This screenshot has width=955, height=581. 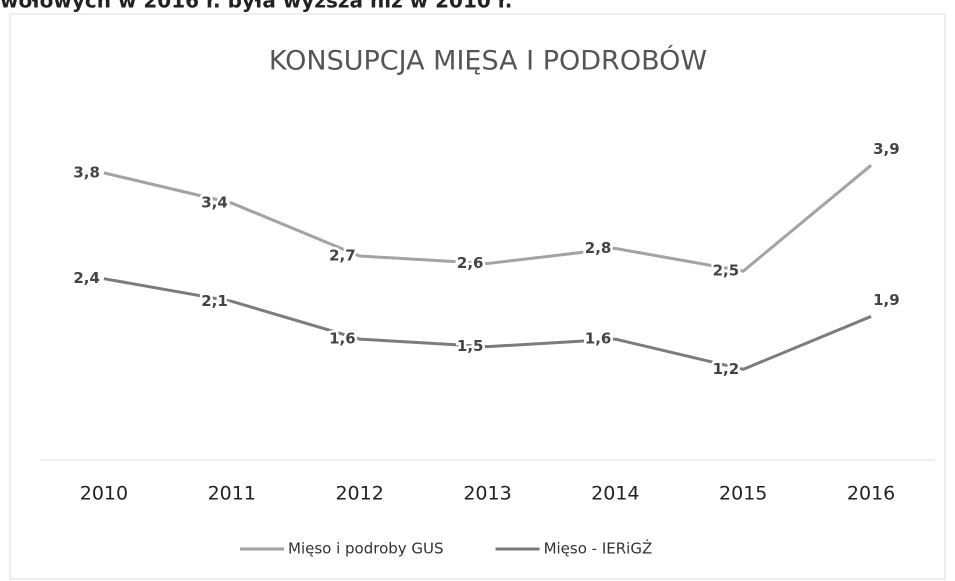 I want to click on data-label: 3,9, so click(x=886, y=149).